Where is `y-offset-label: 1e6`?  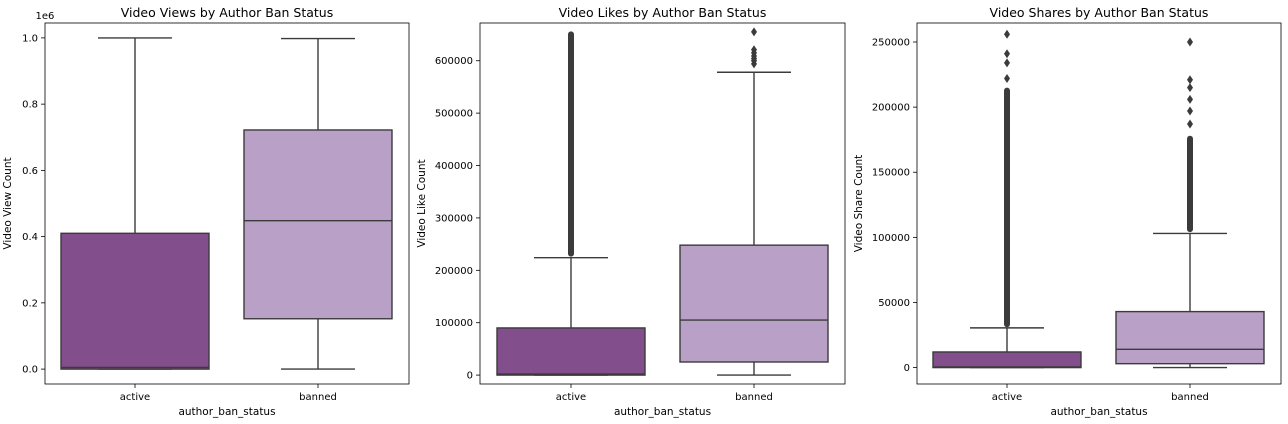 y-offset-label: 1e6 is located at coordinates (45, 16).